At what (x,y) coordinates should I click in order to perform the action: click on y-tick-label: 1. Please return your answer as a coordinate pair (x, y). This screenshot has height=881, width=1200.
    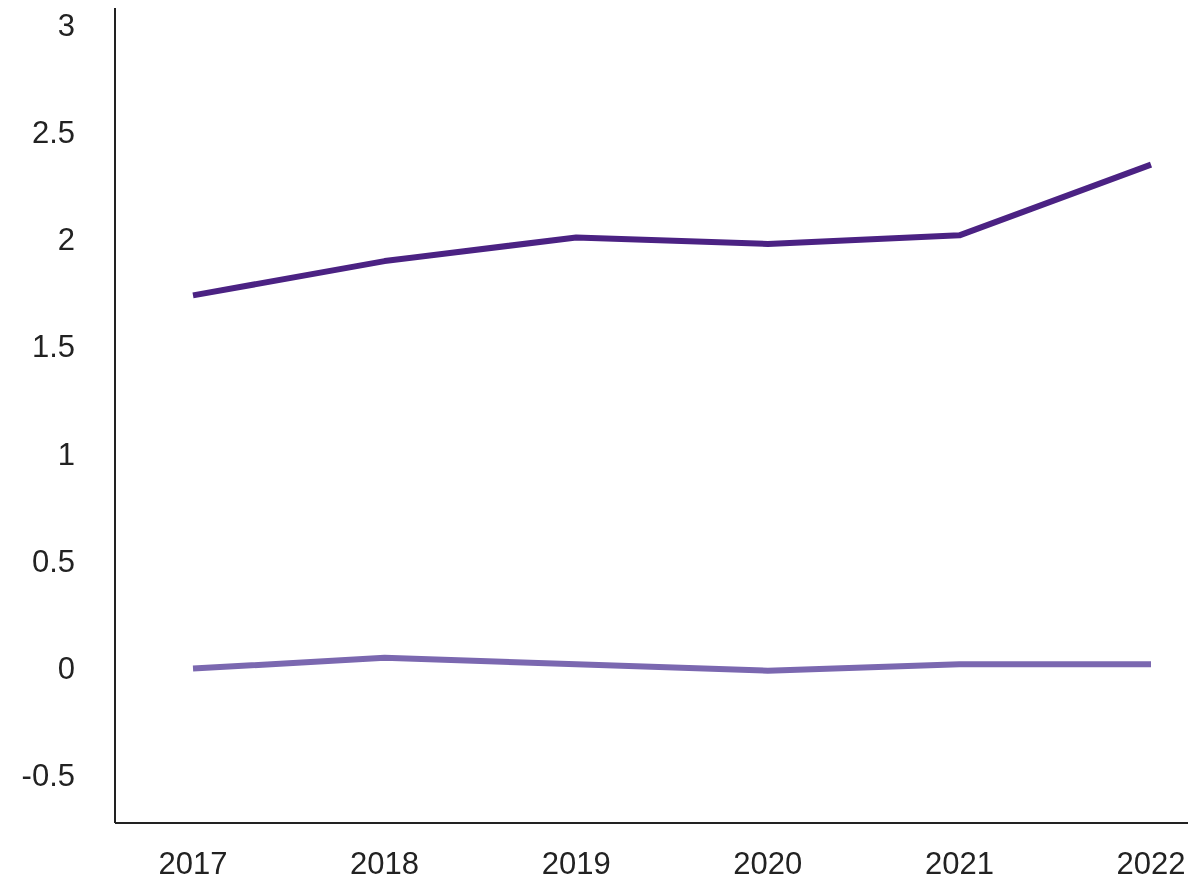
    Looking at the image, I should click on (66, 454).